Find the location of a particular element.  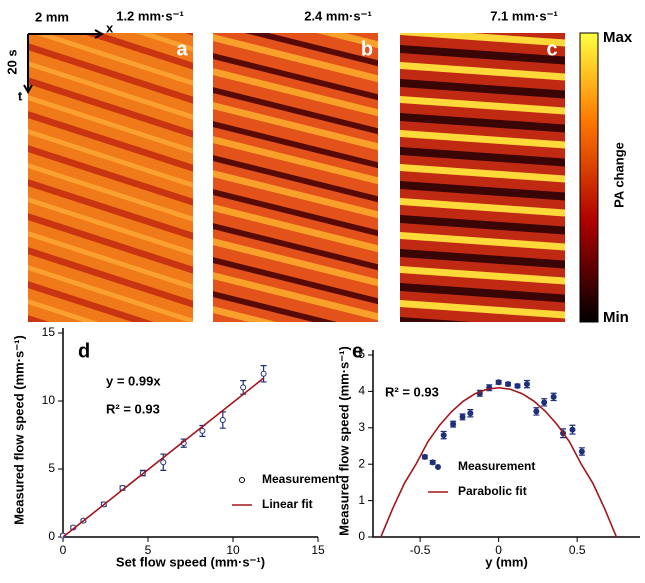

axes is located at coordinates (506, 444).